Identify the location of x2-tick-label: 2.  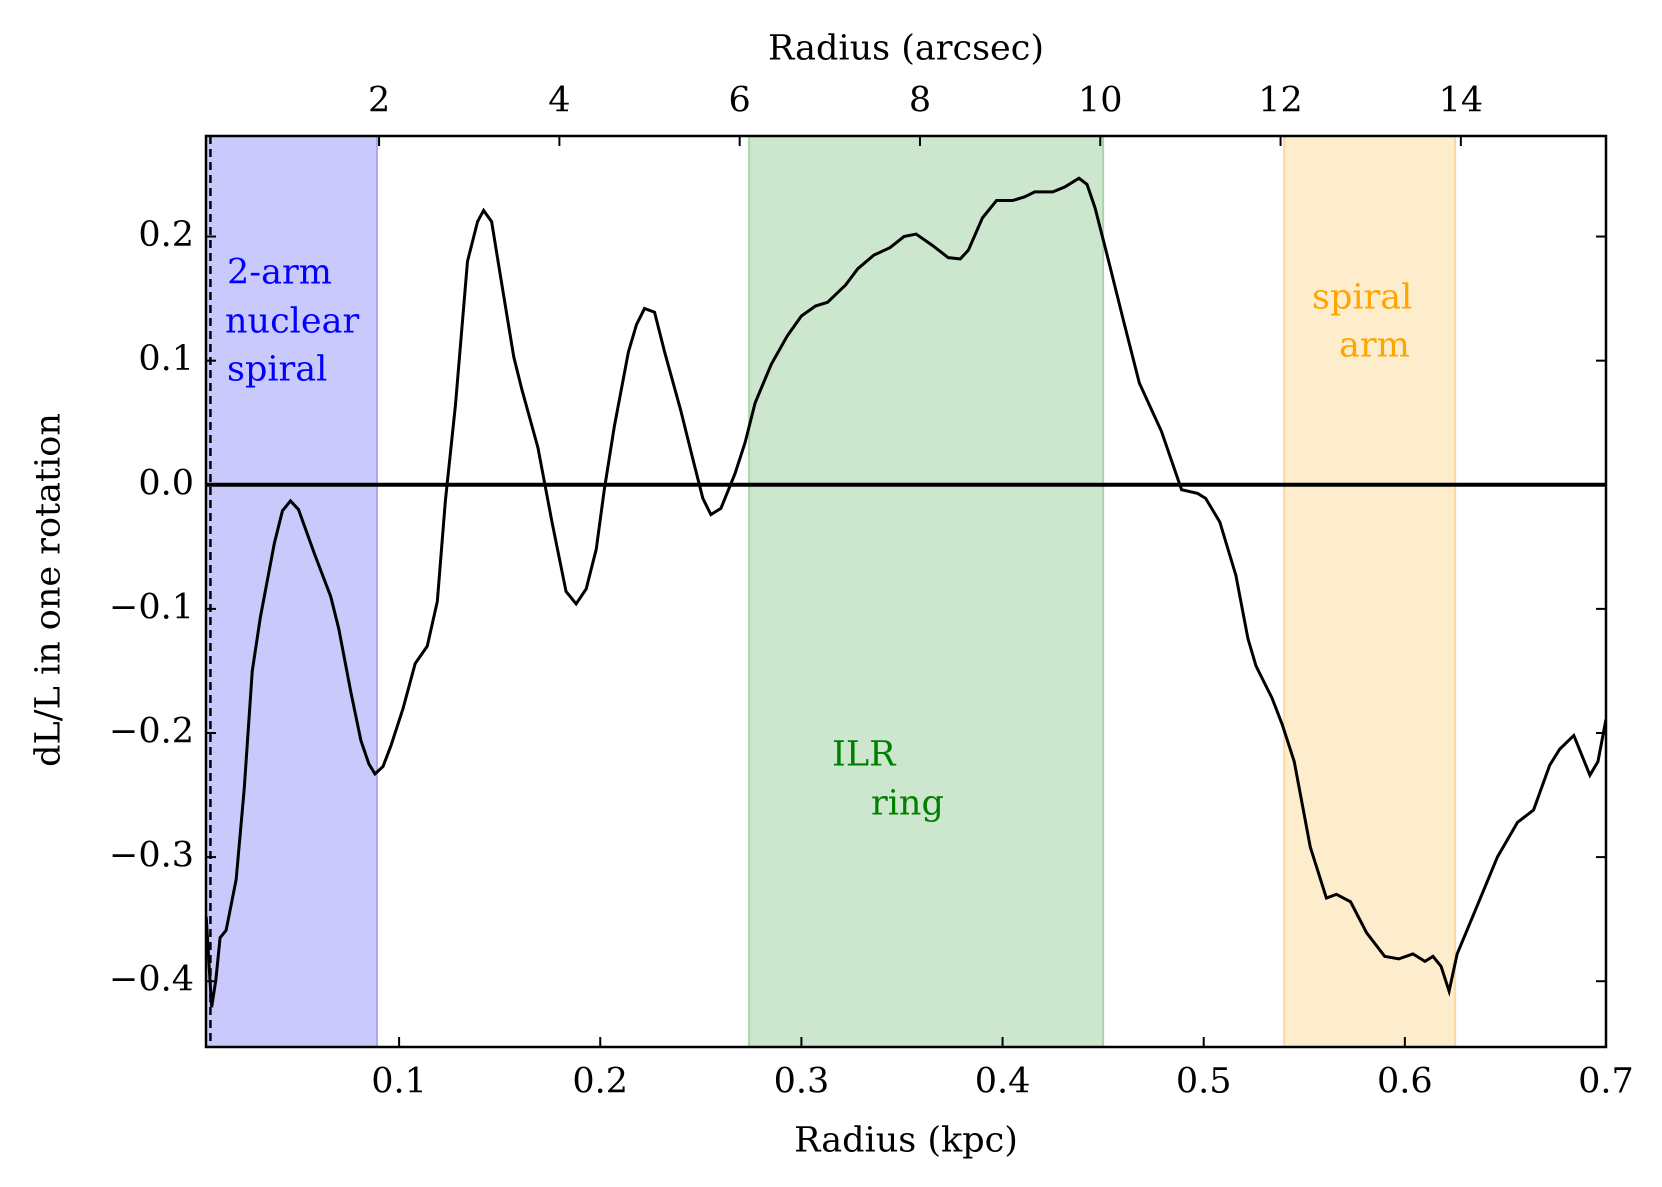
(379, 101).